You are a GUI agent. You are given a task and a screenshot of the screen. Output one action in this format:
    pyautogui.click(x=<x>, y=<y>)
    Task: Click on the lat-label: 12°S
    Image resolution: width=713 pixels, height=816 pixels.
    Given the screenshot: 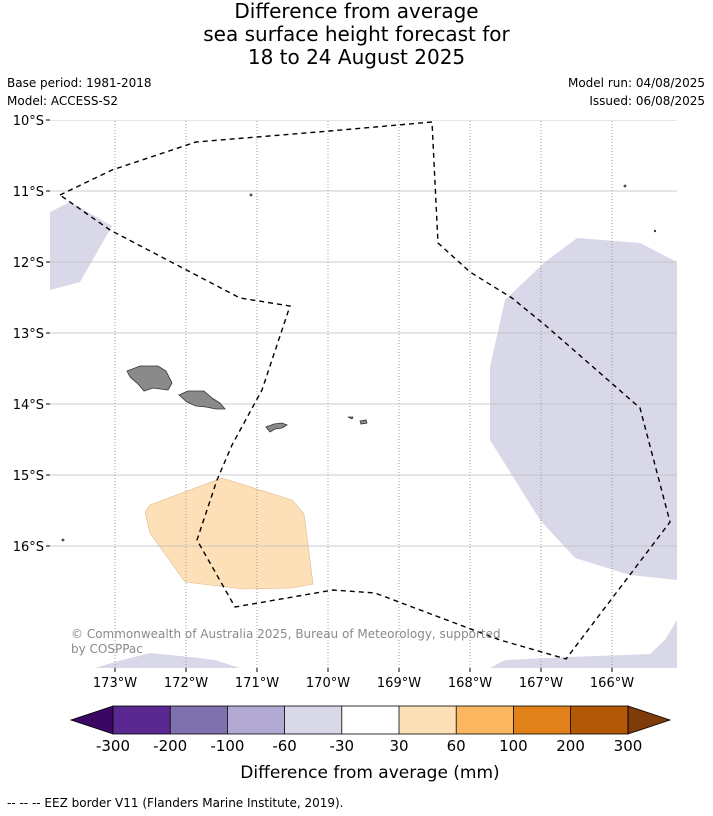 What is the action you would take?
    pyautogui.click(x=28, y=263)
    